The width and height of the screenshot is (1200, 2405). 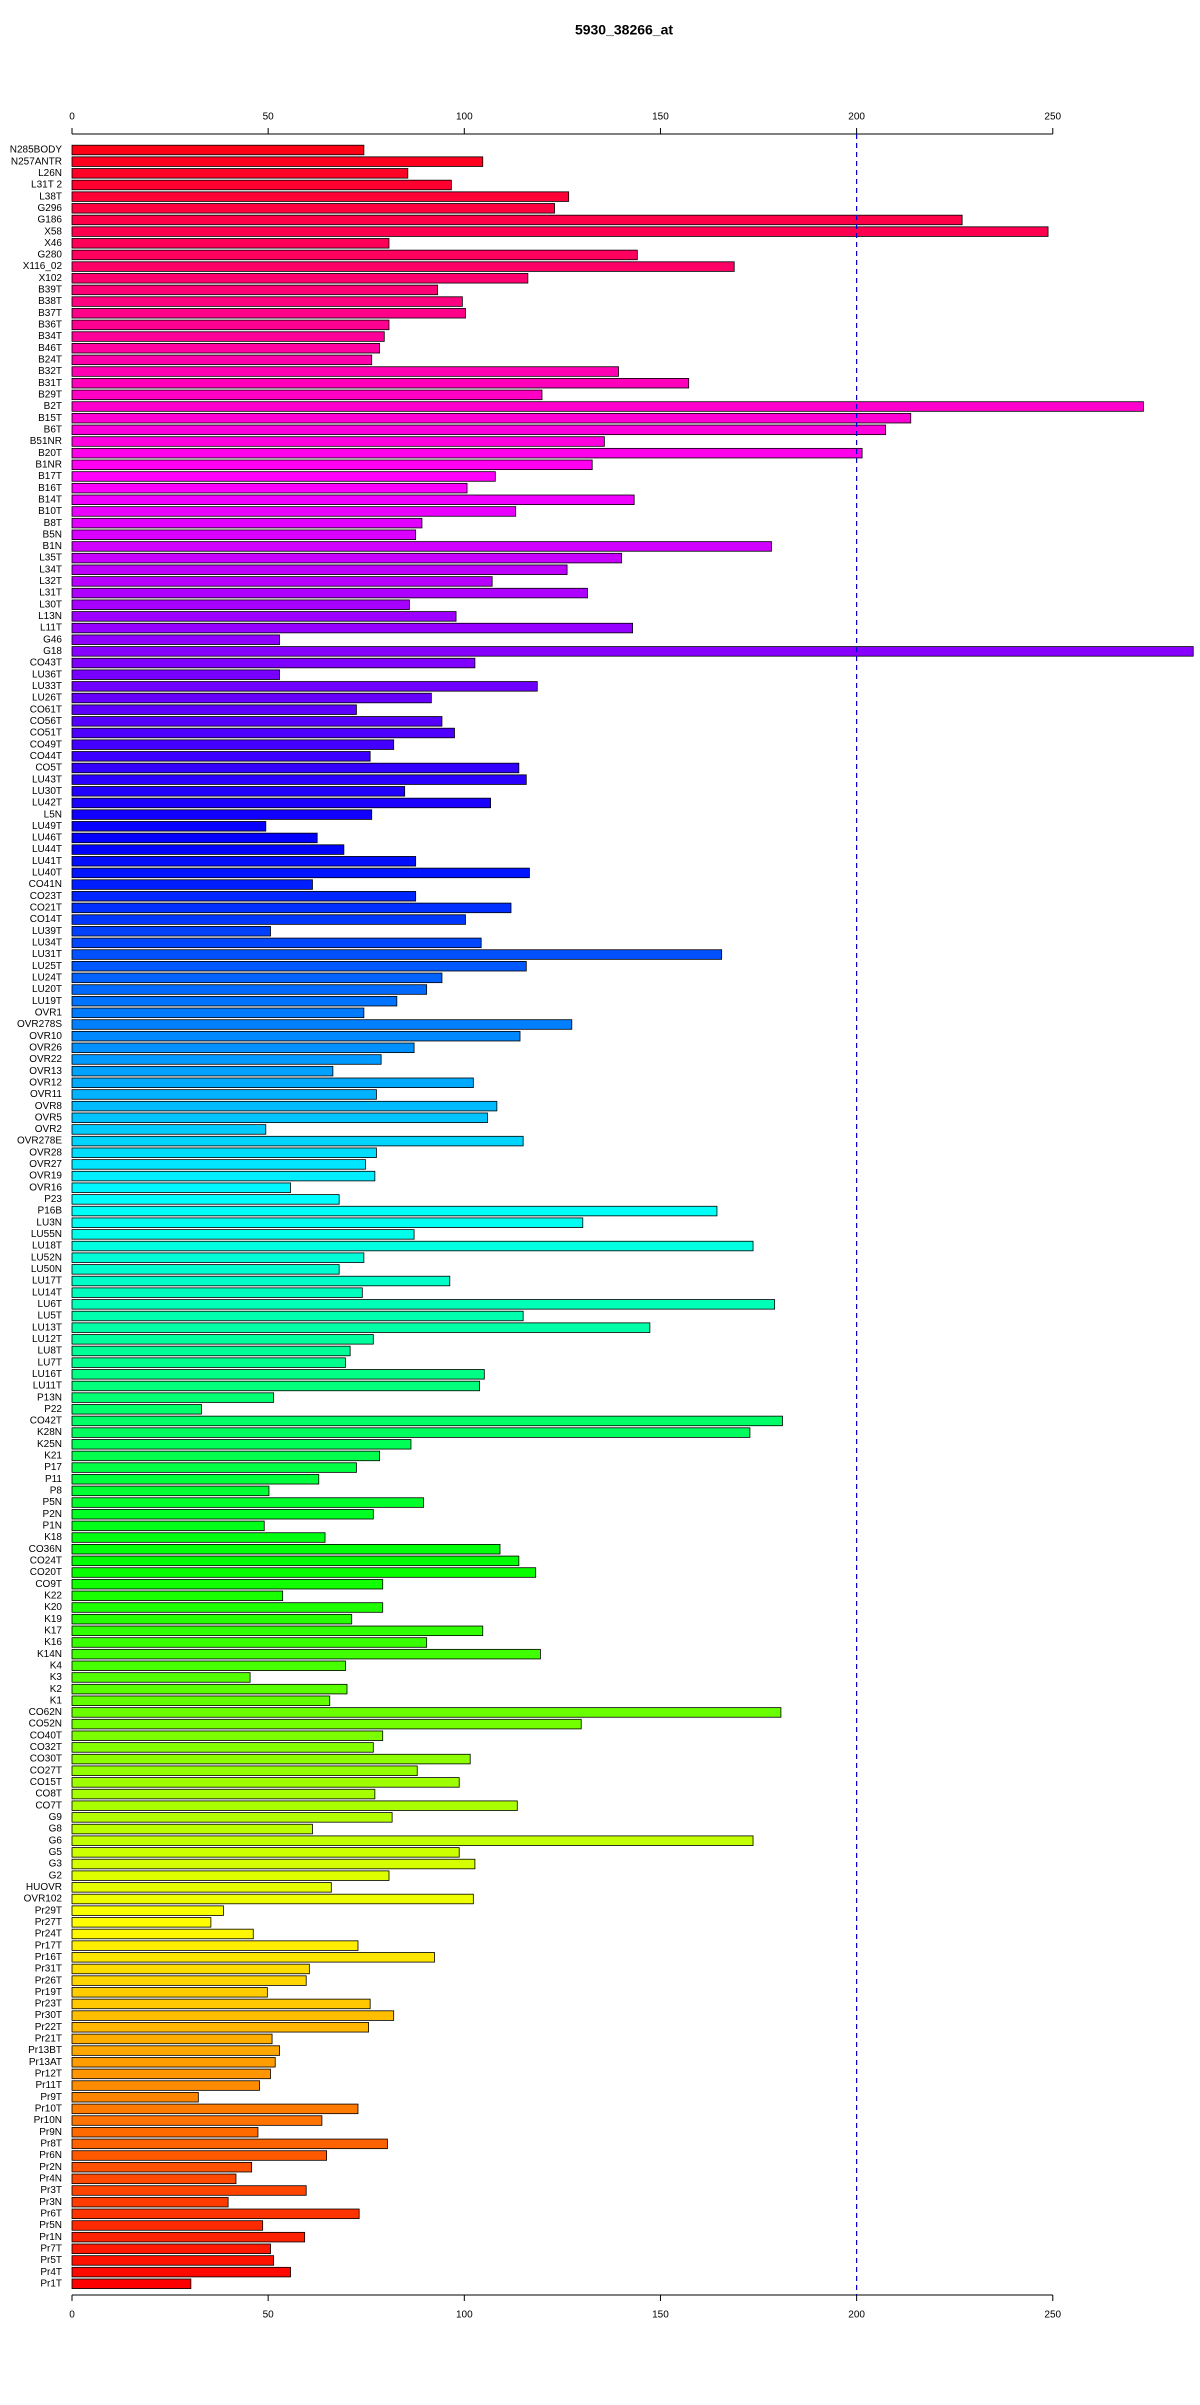 I want to click on y-tick-label: LU36T, so click(x=47, y=674).